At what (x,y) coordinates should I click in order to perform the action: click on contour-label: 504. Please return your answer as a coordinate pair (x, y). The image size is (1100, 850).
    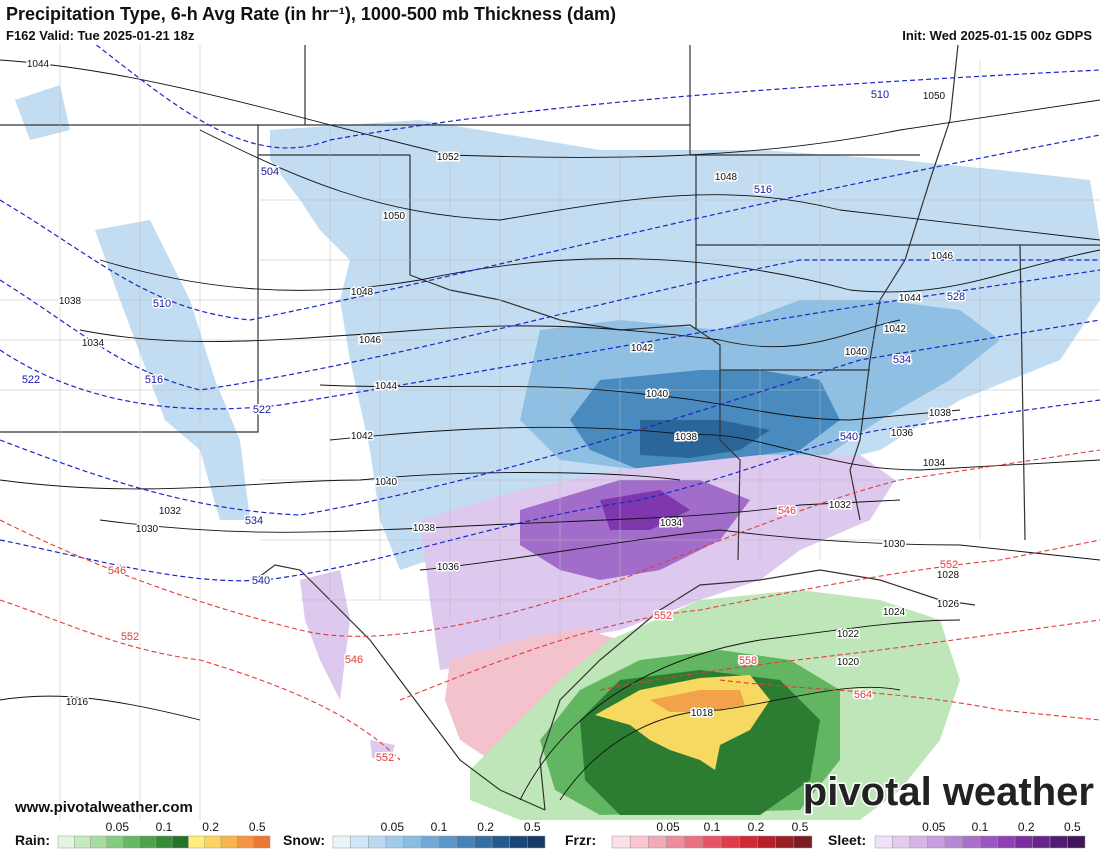
    Looking at the image, I should click on (270, 172).